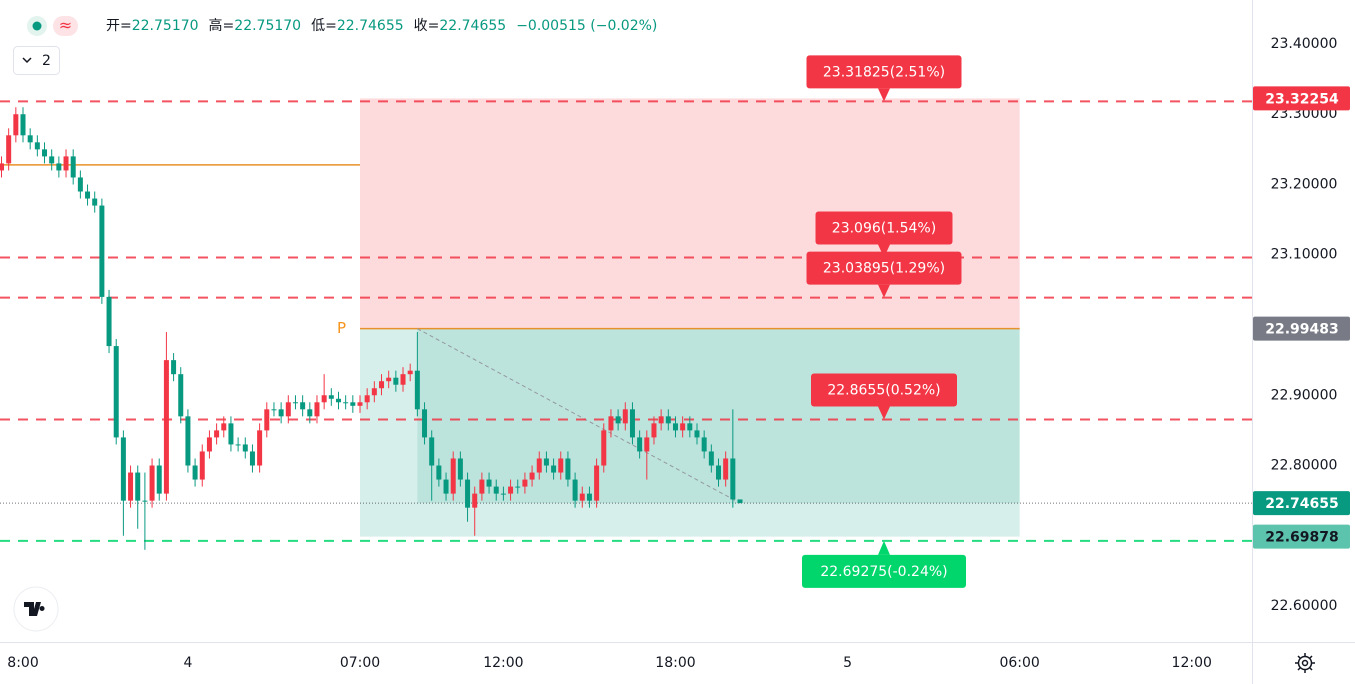 This screenshot has width=1355, height=684. I want to click on y-tick-label: 23.40000, so click(1304, 44).